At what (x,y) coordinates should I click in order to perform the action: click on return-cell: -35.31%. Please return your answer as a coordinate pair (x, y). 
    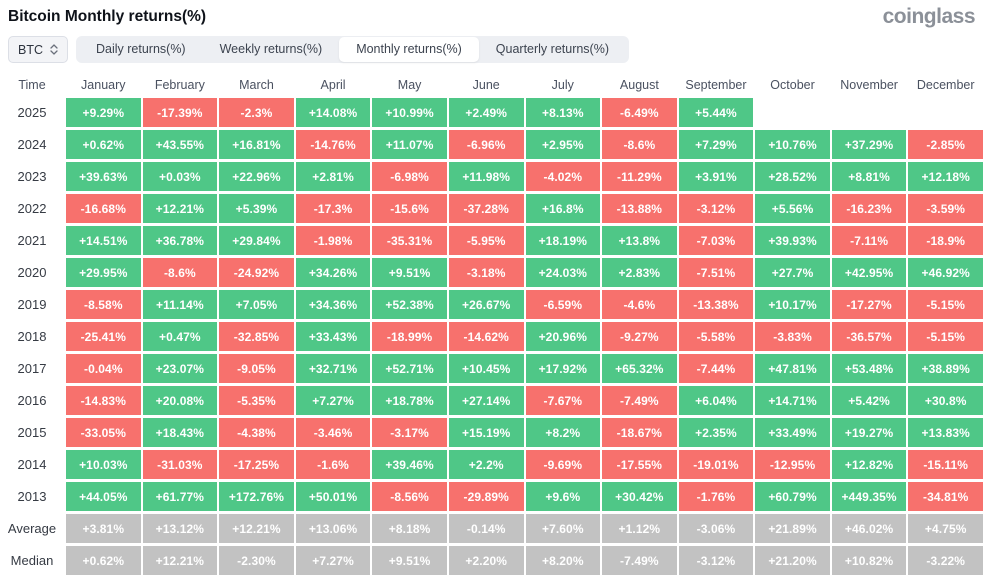
    Looking at the image, I should click on (409, 240).